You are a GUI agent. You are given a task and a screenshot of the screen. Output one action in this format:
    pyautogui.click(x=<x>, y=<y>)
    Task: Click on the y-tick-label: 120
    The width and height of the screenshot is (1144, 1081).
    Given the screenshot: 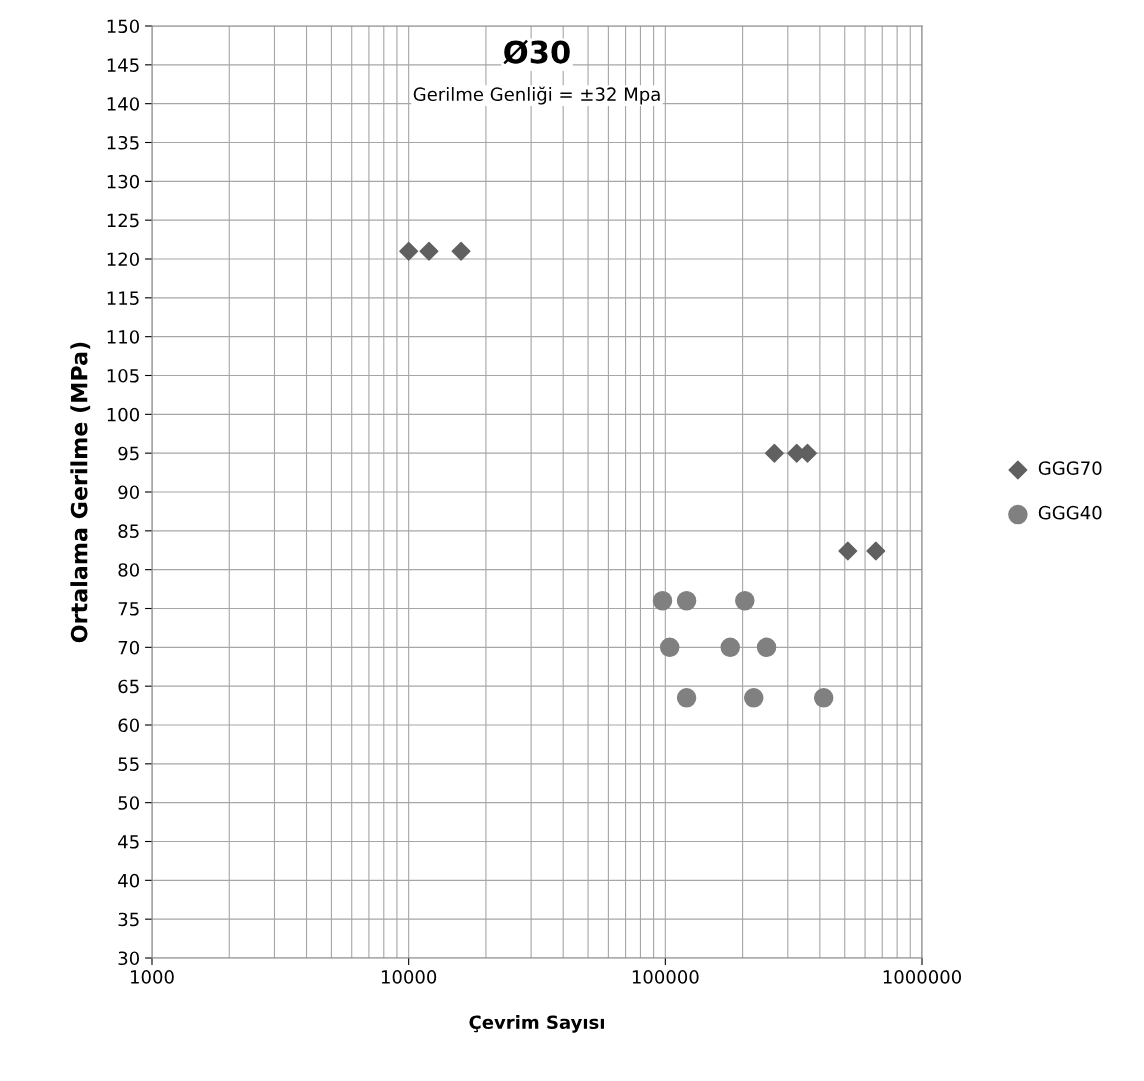 What is the action you would take?
    pyautogui.click(x=123, y=259)
    